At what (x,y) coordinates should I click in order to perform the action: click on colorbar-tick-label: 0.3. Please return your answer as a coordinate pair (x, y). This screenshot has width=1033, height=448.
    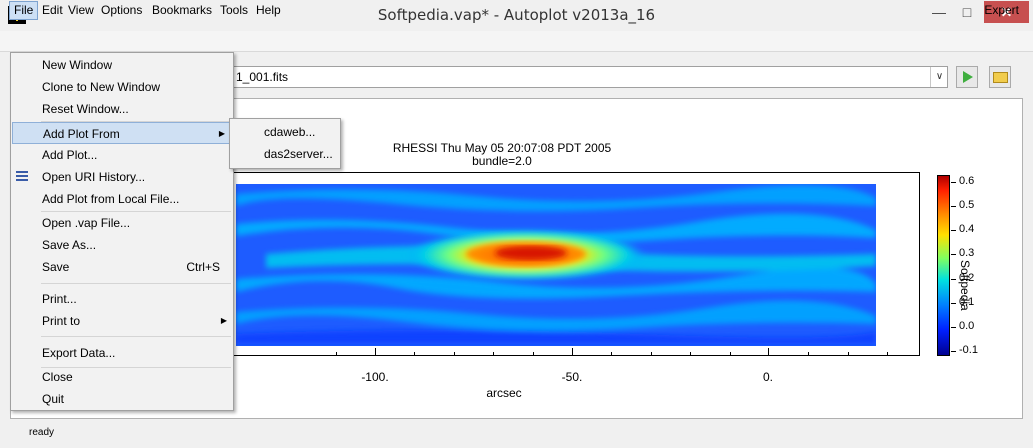
    Looking at the image, I should click on (967, 253).